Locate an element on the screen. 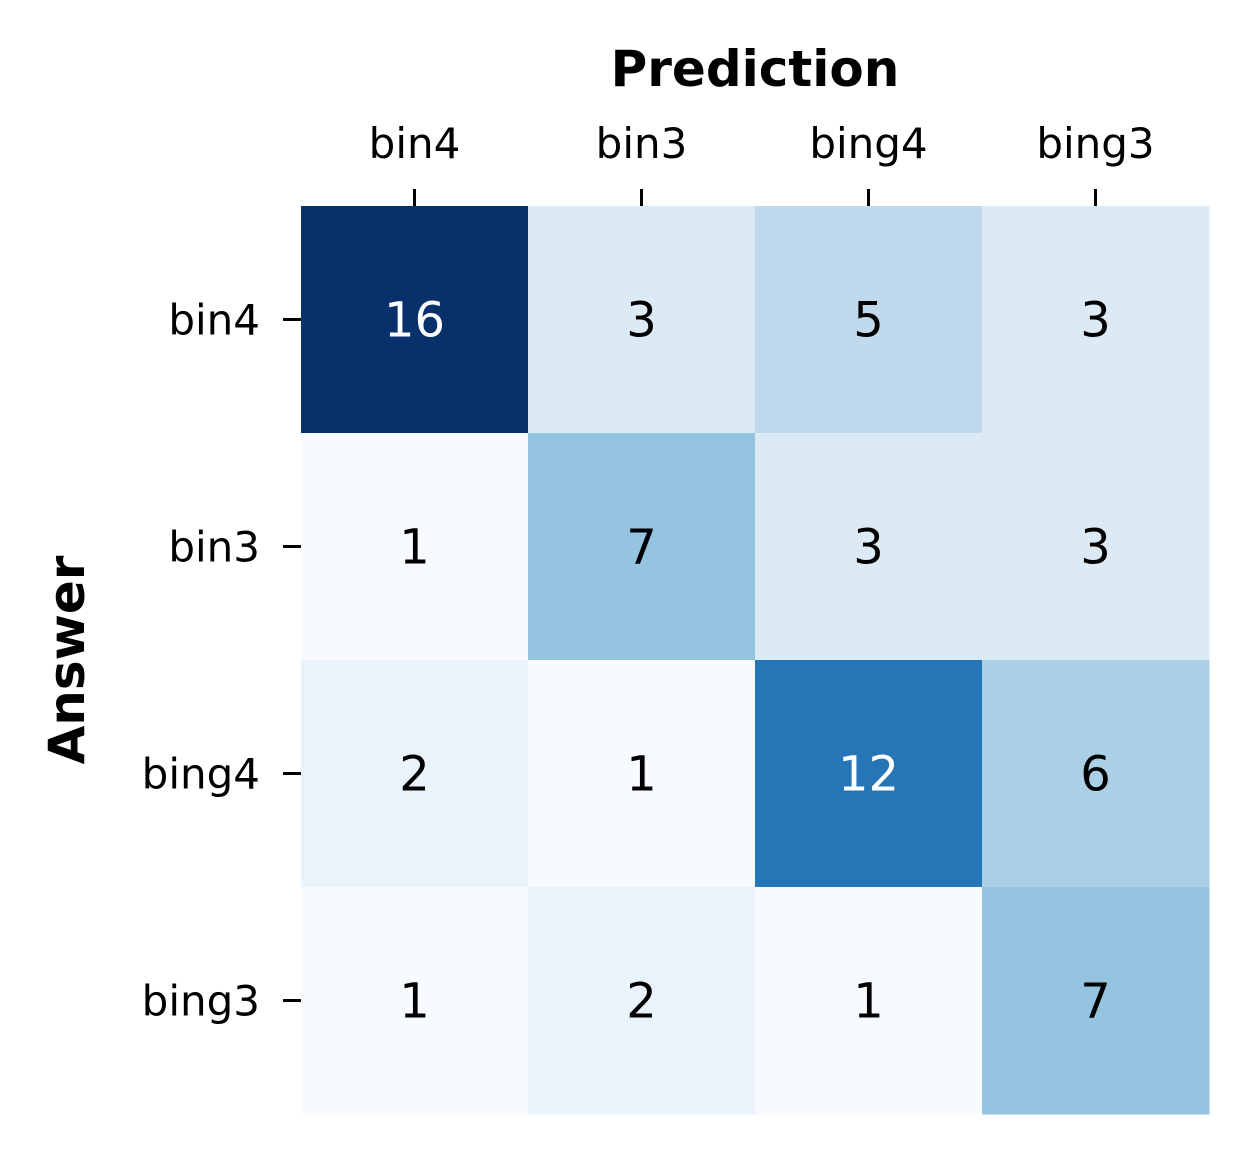 Image resolution: width=1248 pixels, height=1154 pixels. y-axis-title: Answer is located at coordinates (67, 659).